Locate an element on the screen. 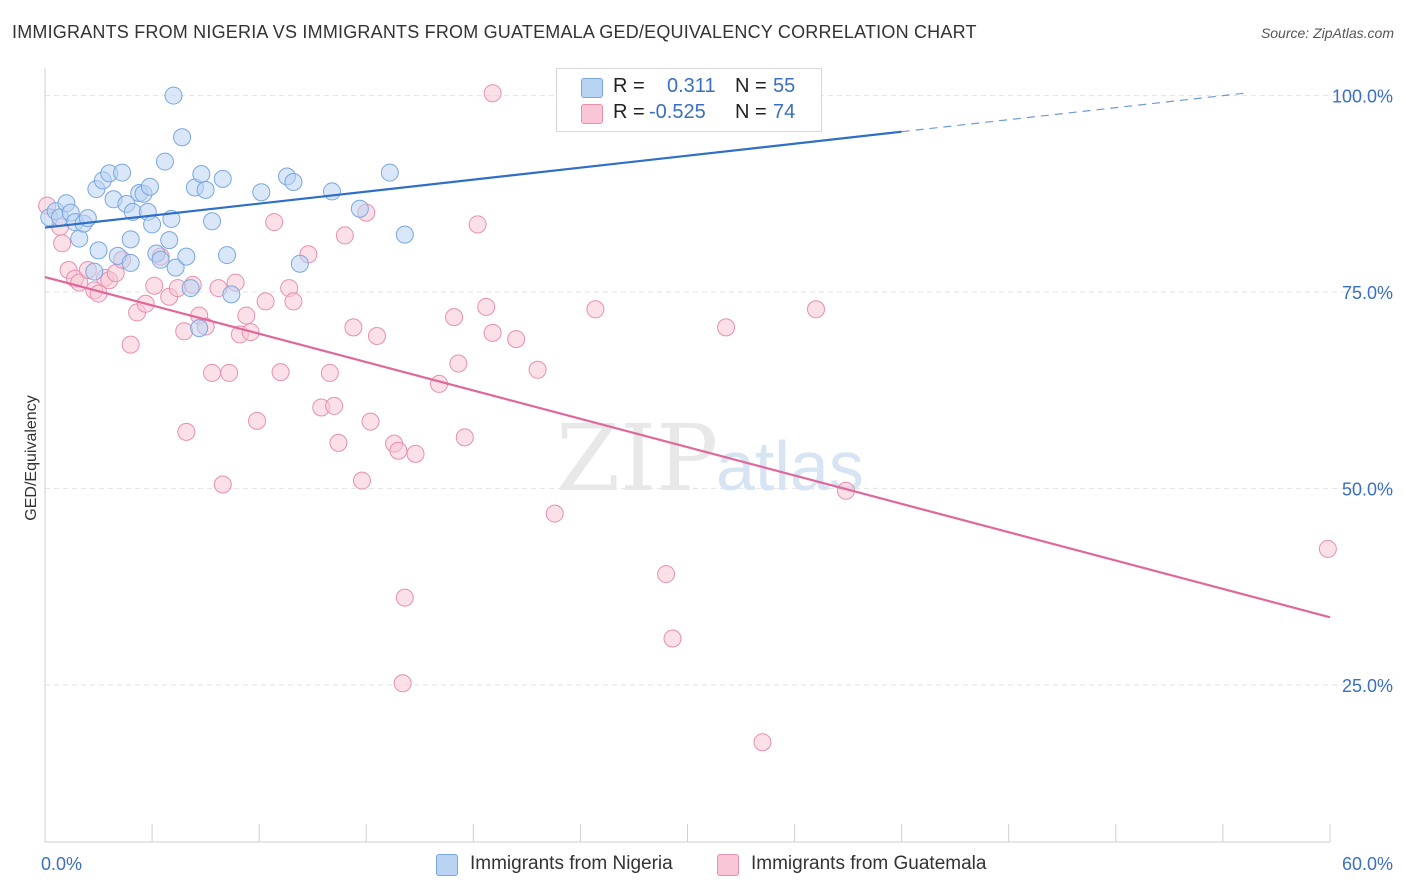 This screenshot has width=1406, height=892. legend-label-nigeria: Immigrants from Nigeria is located at coordinates (571, 863).